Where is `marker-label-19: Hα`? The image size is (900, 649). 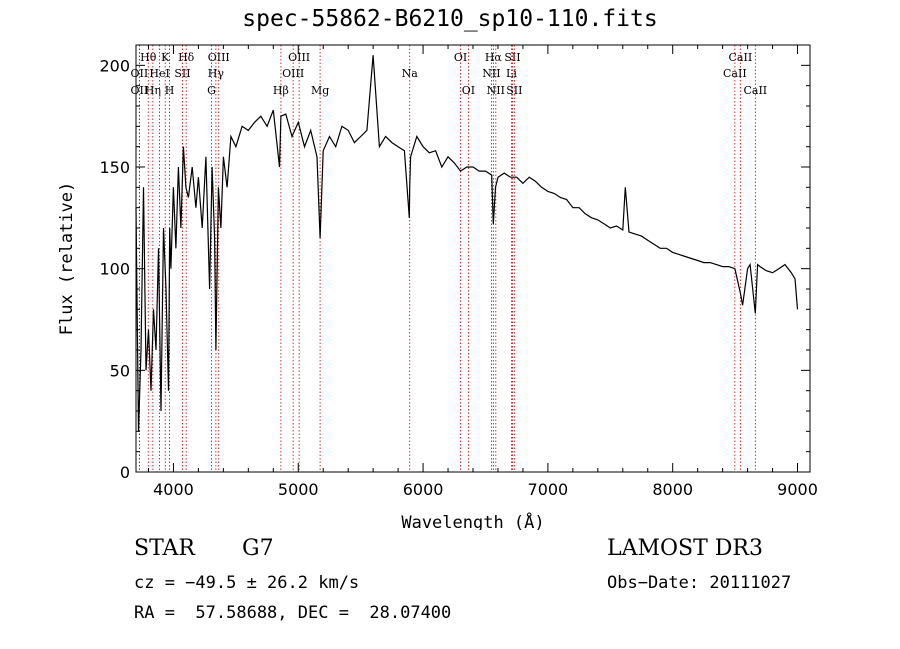 marker-label-19: Hα is located at coordinates (494, 57).